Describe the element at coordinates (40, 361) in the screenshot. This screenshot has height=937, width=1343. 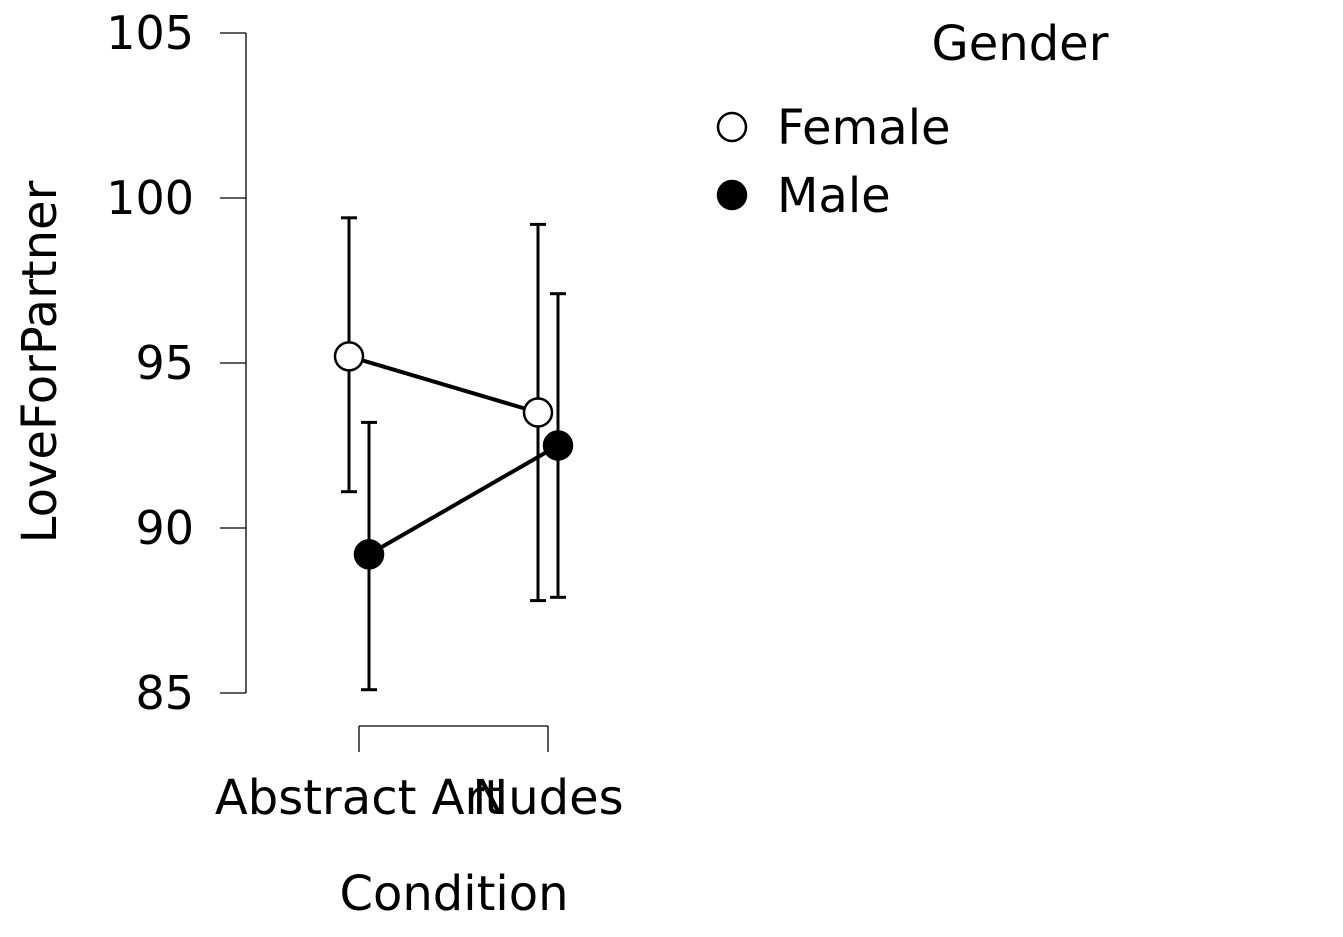
I see `y-axis-title: LoveForPartner` at that location.